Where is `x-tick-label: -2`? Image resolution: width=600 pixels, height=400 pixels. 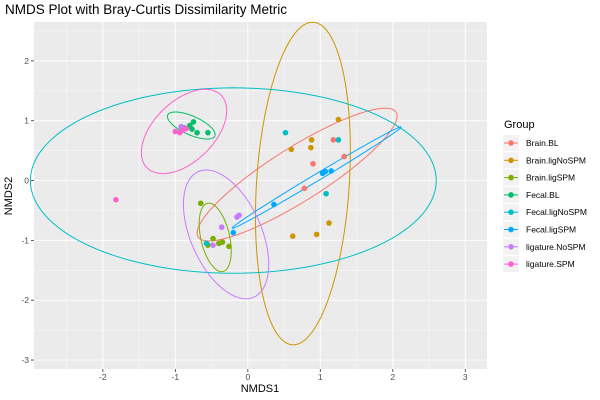 x-tick-label: -2 is located at coordinates (103, 377).